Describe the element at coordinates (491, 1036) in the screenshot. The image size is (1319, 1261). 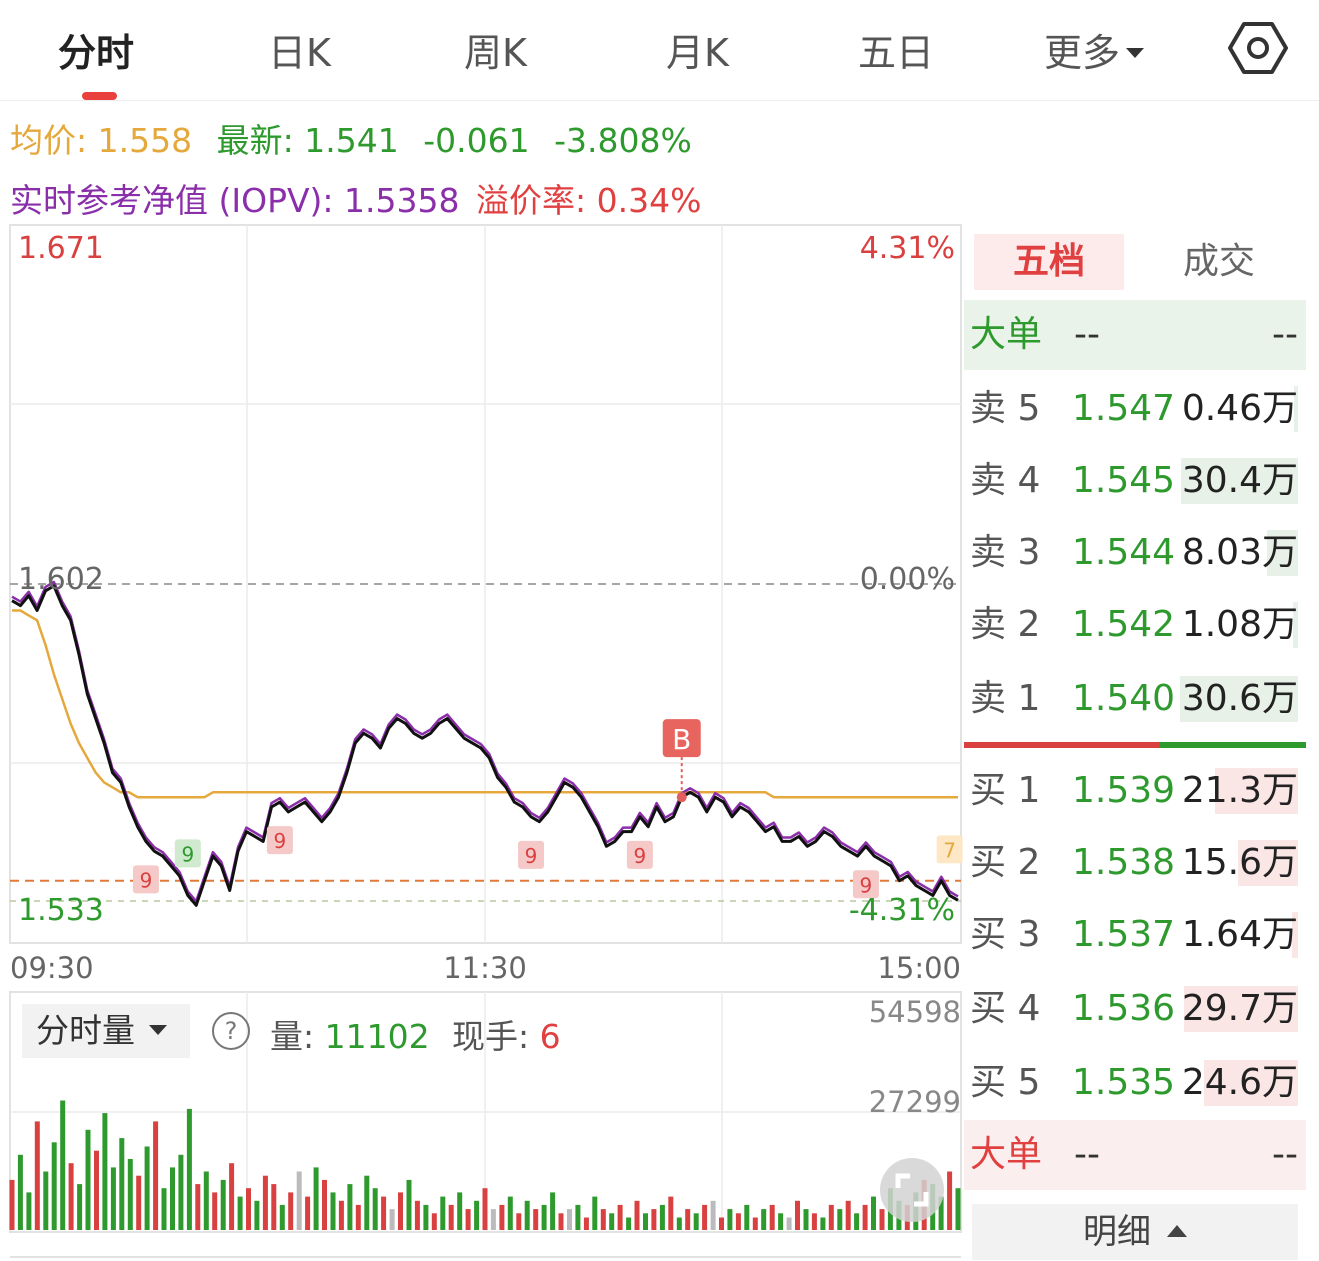
I see `hand-label: 现手:` at that location.